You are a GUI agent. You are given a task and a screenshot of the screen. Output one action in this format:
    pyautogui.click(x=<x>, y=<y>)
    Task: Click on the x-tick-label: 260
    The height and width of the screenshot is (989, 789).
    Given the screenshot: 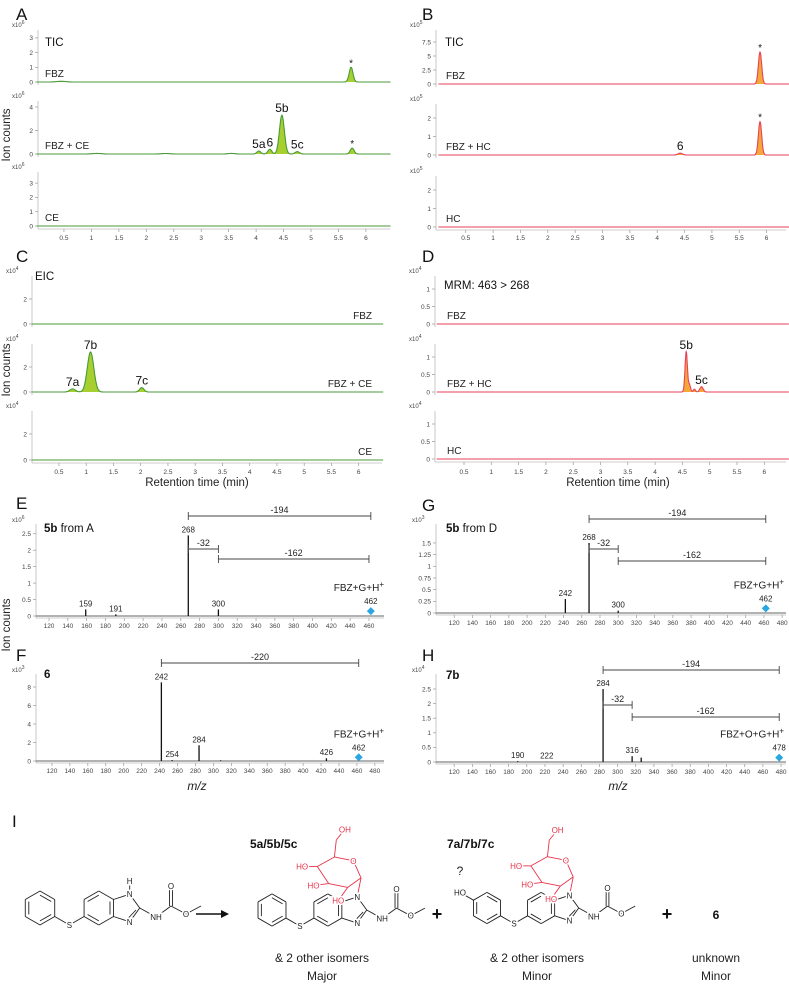 What is the action you would take?
    pyautogui.click(x=180, y=626)
    